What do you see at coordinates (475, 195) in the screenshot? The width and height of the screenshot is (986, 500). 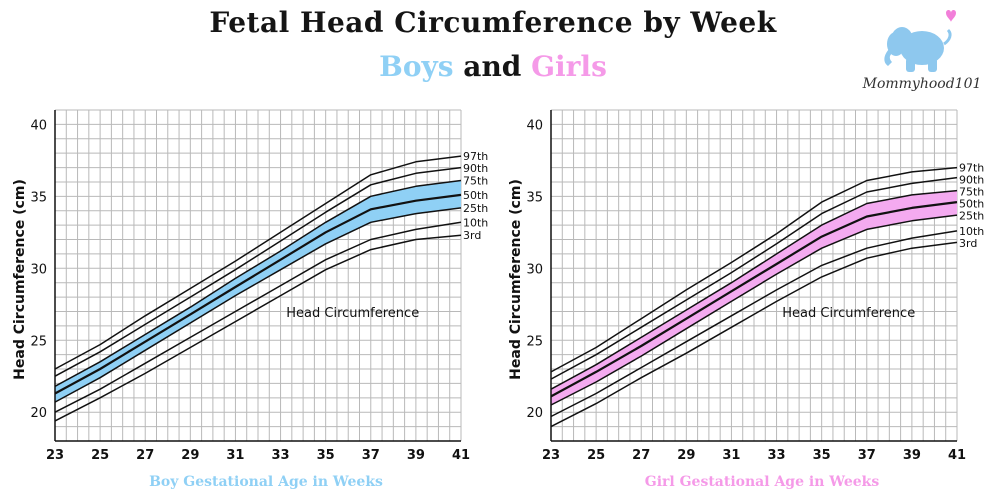 I see `boys-series-label-50th: 50th` at bounding box center [475, 195].